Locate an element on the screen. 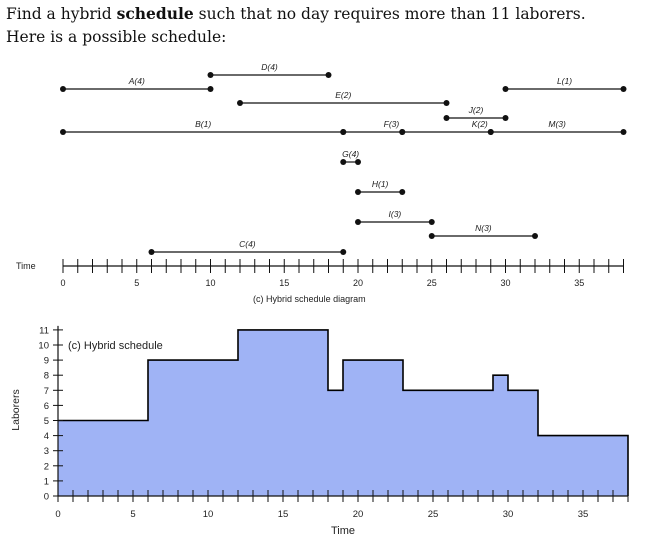  task-label: H(1) is located at coordinates (380, 184).